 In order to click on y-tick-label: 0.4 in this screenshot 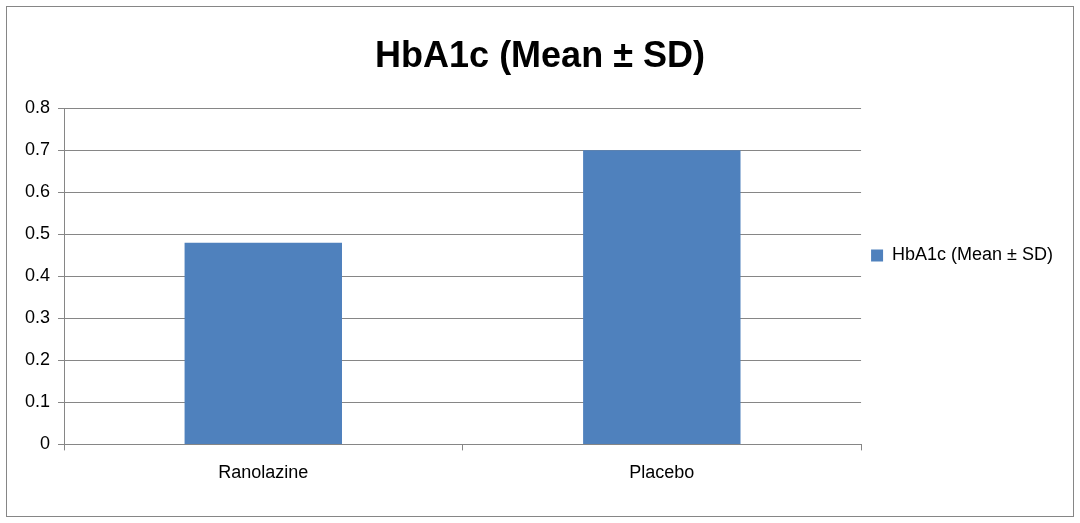, I will do `click(37, 275)`.